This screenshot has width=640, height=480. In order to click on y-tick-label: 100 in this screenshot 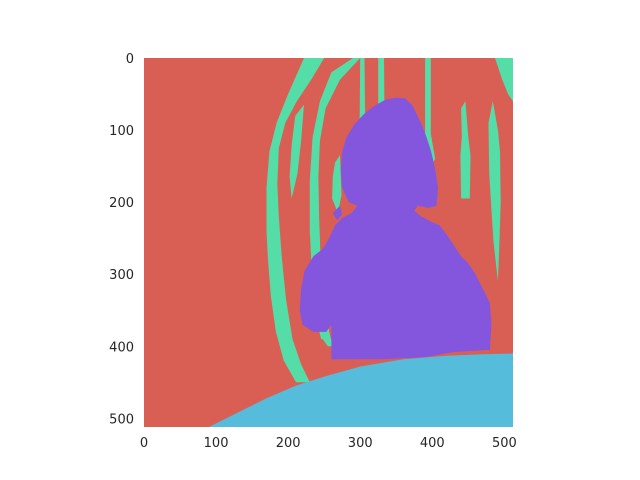, I will do `click(121, 131)`.